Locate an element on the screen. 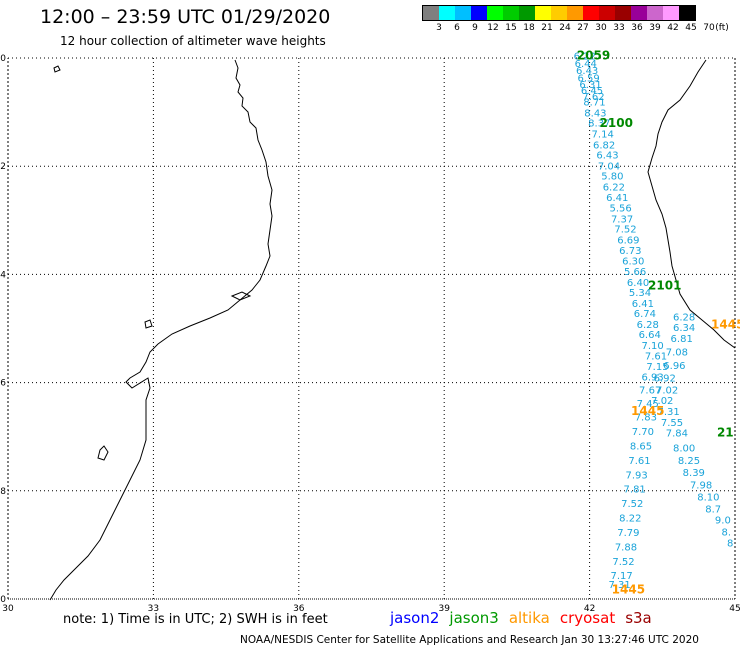 The width and height of the screenshot is (740, 650). lon-tick-label: 42 is located at coordinates (589, 609).